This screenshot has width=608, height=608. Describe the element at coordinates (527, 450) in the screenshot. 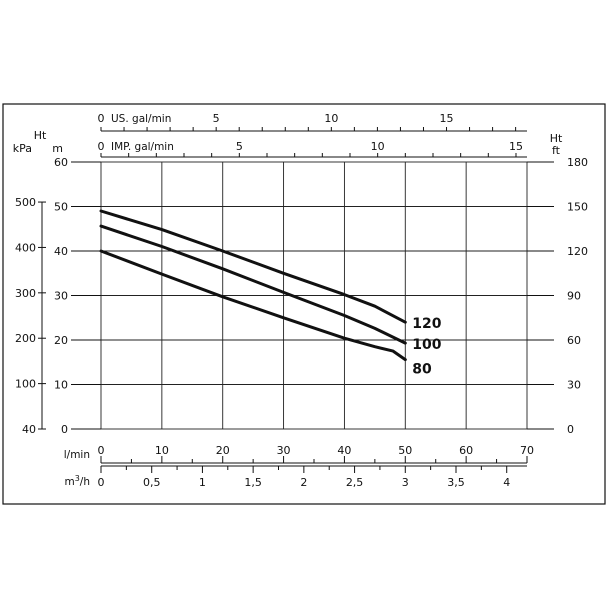

I see `lmin-tick-label: 70` at that location.